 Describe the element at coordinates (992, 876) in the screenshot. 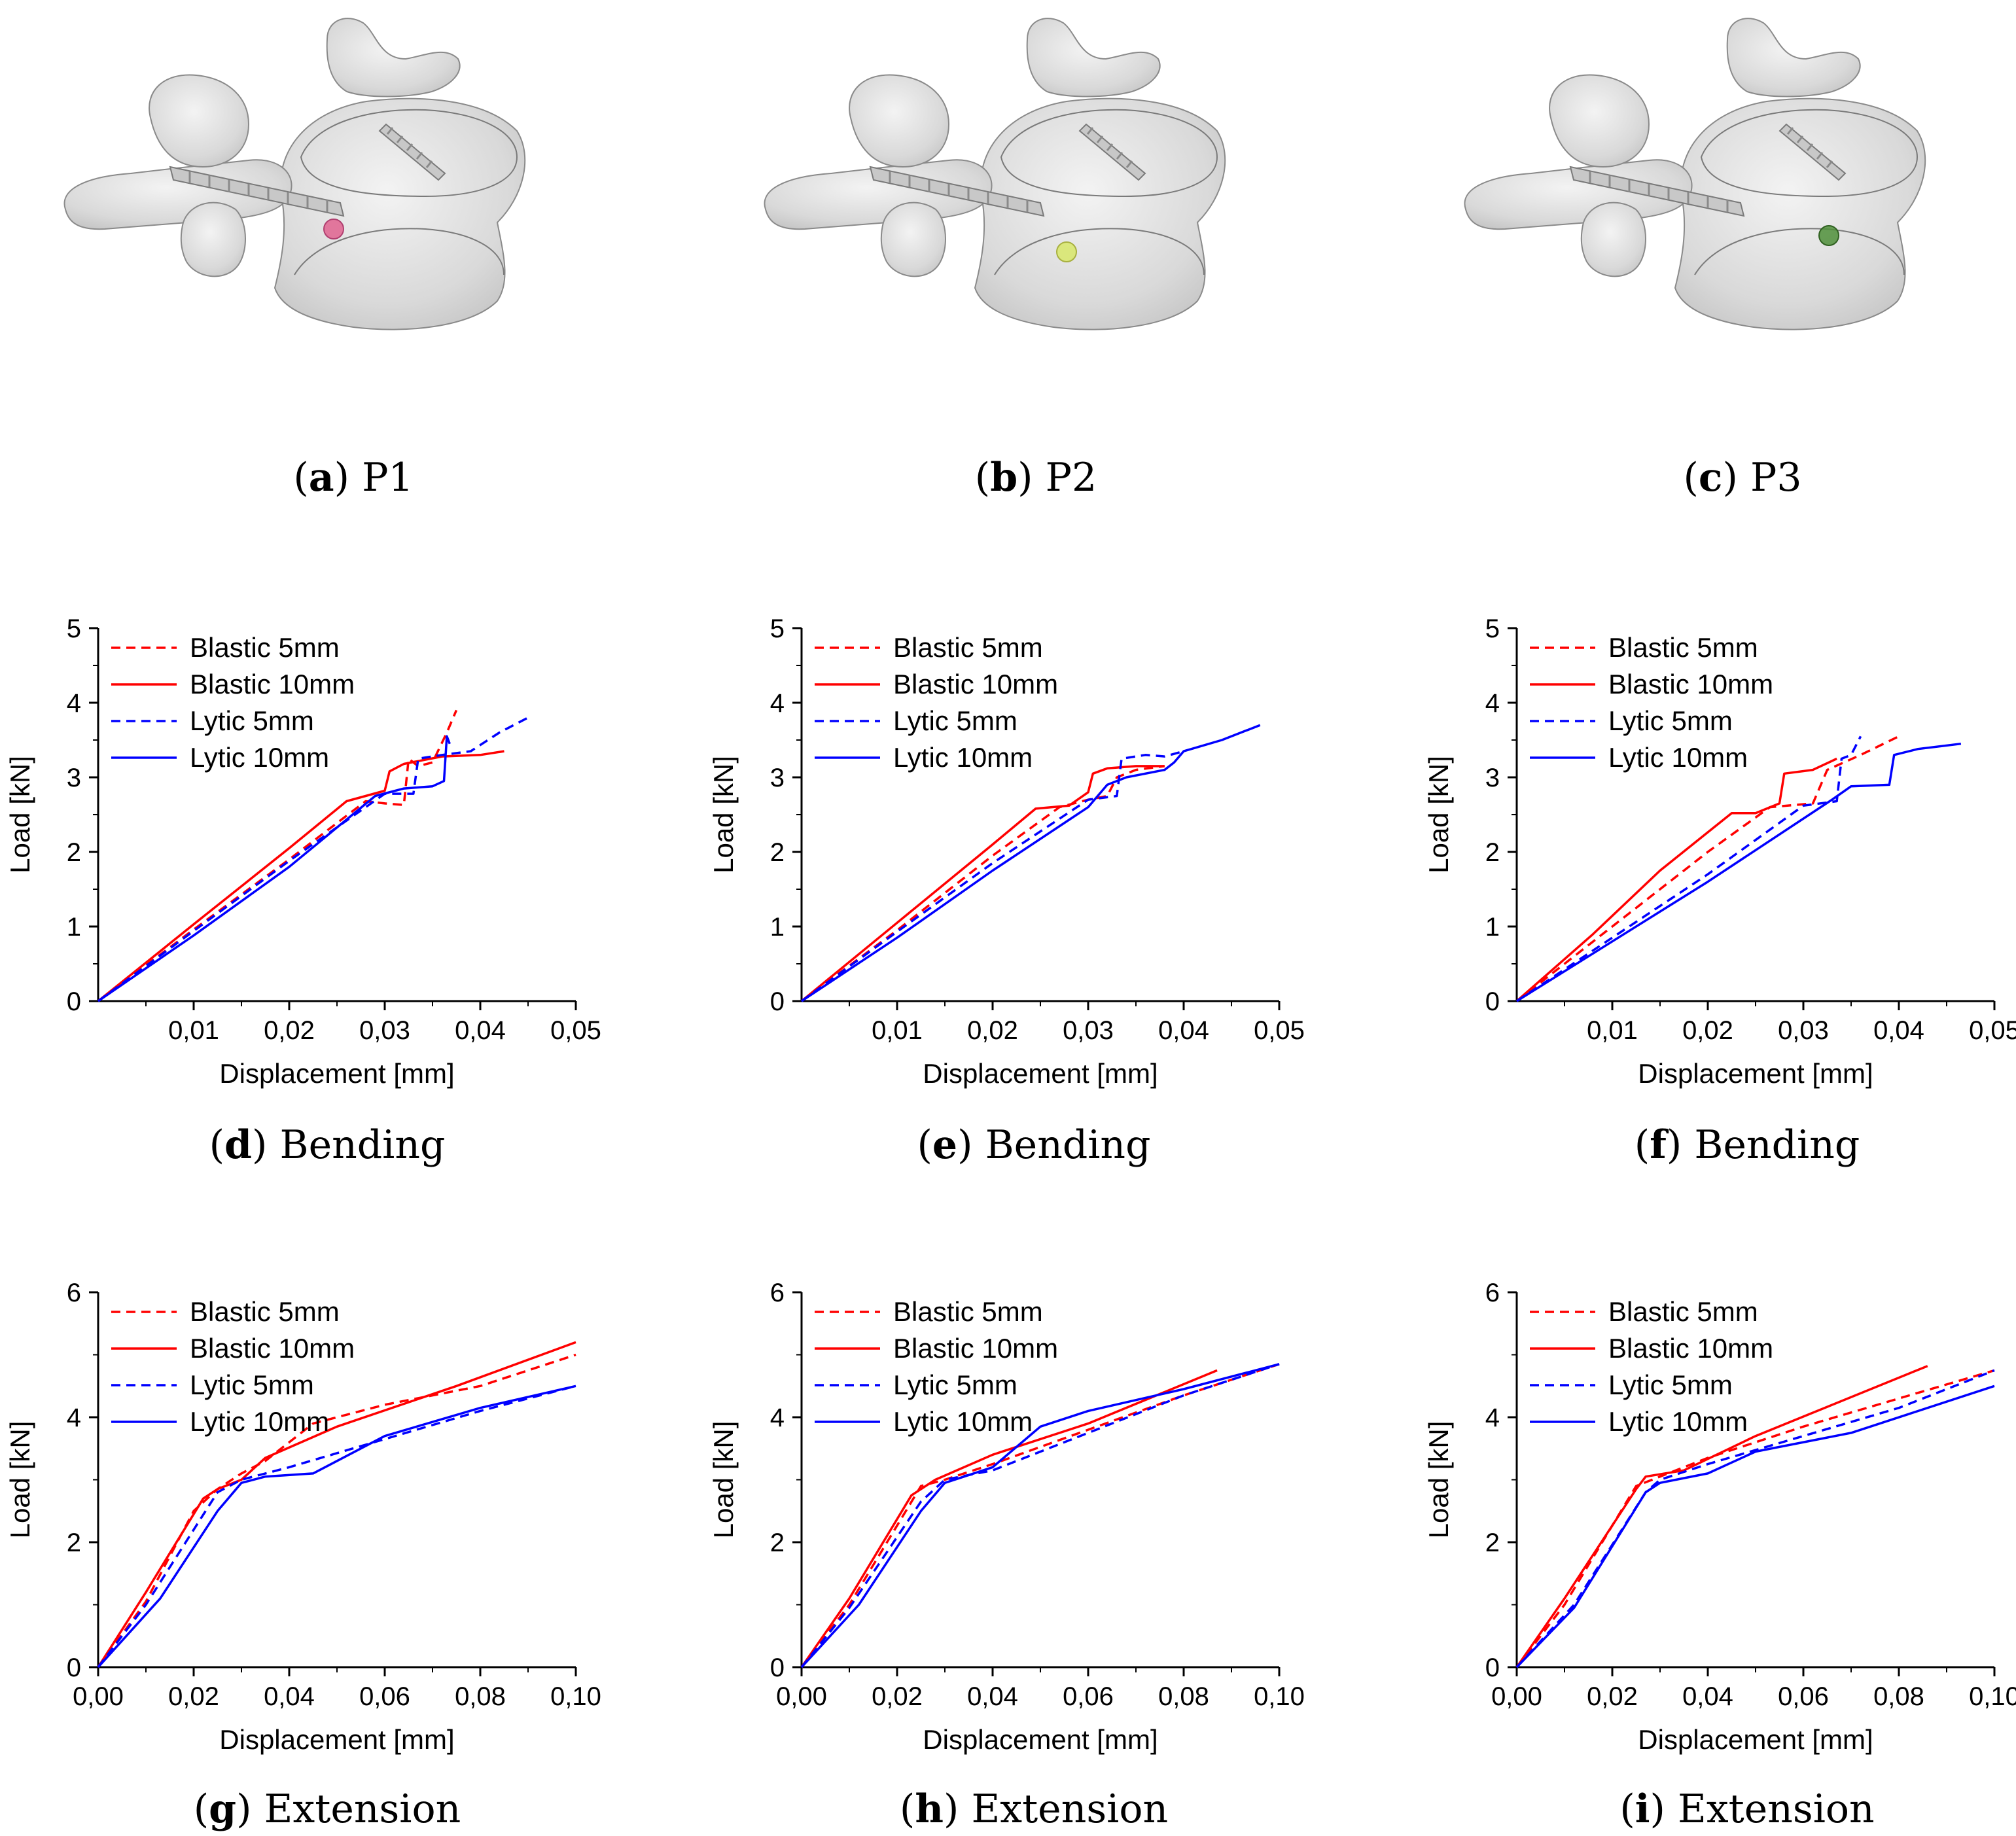

I see `series-line-lytic-5mm` at that location.